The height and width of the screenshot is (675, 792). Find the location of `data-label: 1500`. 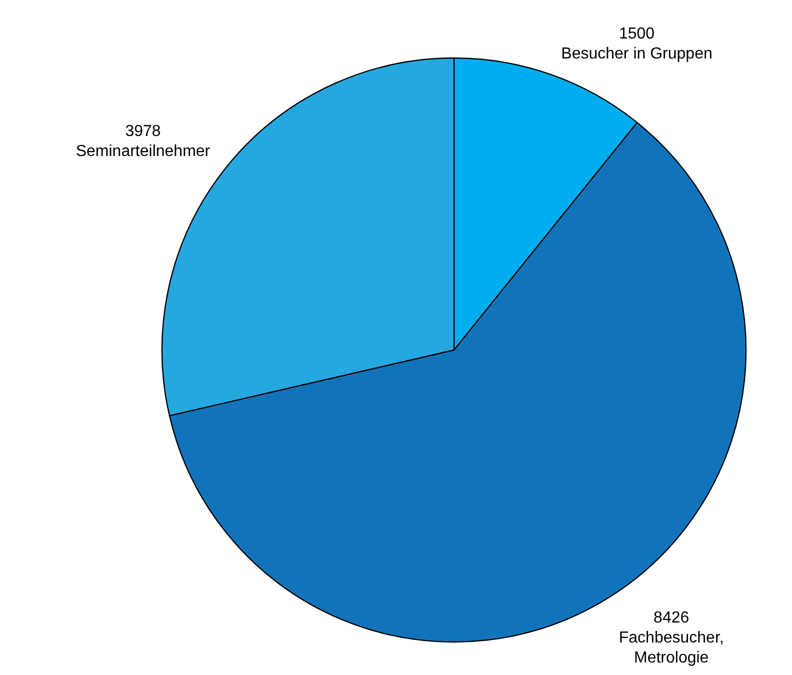

data-label: 1500 is located at coordinates (636, 33).